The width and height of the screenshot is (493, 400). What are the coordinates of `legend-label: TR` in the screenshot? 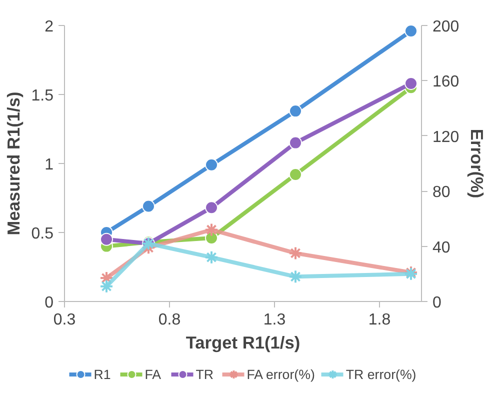 It's located at (205, 374).